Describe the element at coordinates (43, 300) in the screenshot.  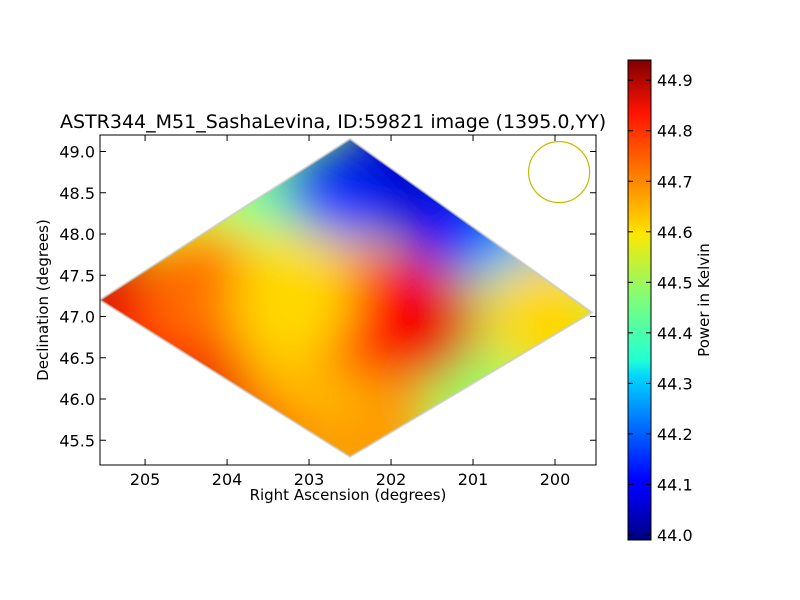
I see `y-axis-label: Declination (degrees)` at that location.